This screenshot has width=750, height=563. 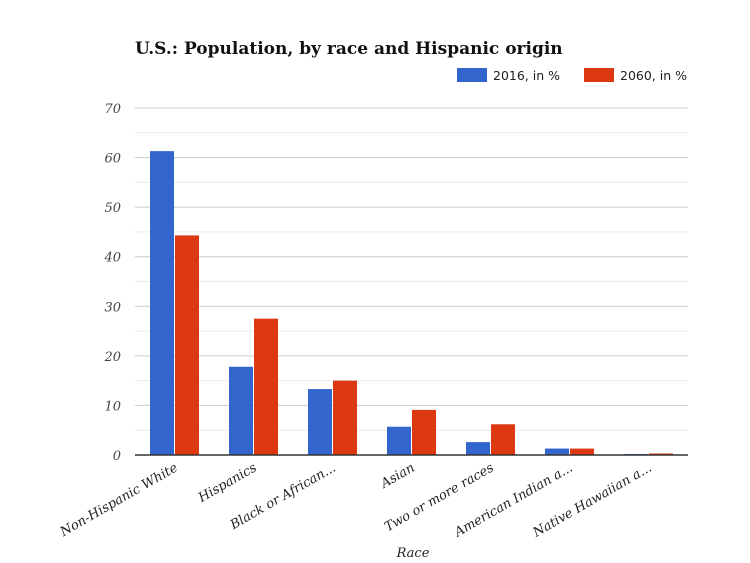 What do you see at coordinates (112, 159) in the screenshot?
I see `y-tick-label: 60` at bounding box center [112, 159].